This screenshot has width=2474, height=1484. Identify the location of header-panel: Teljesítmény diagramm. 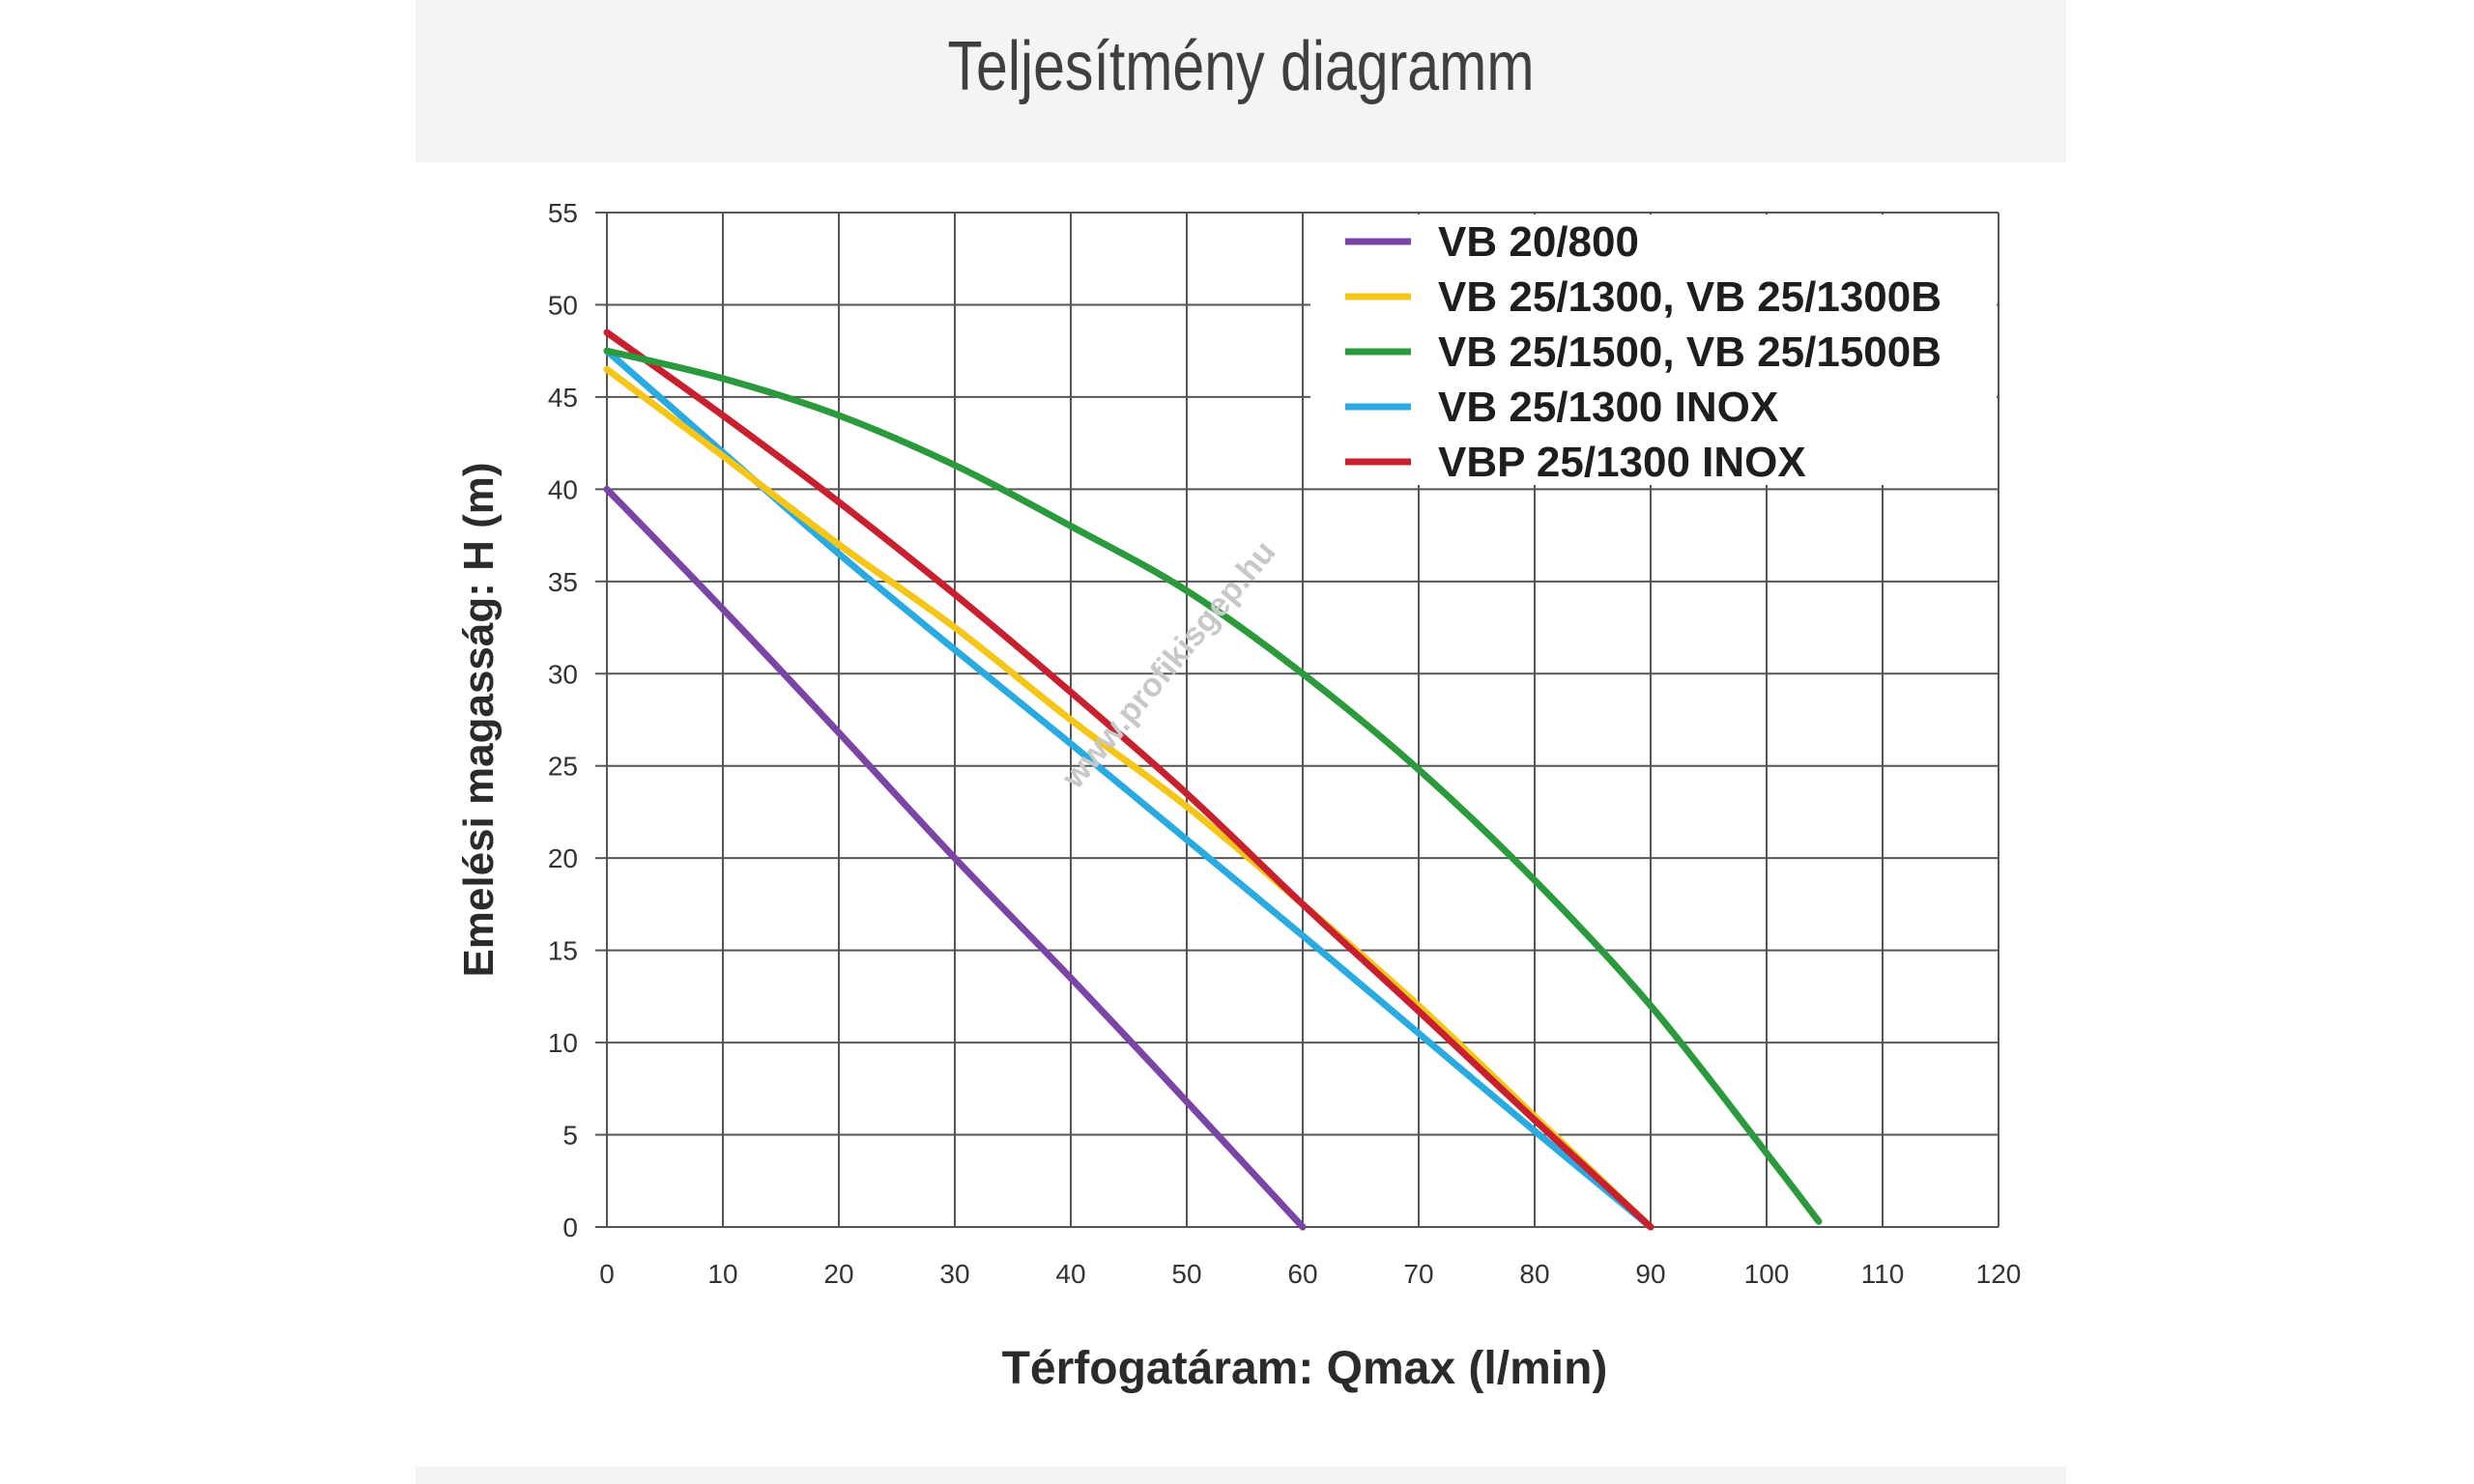
(1241, 81).